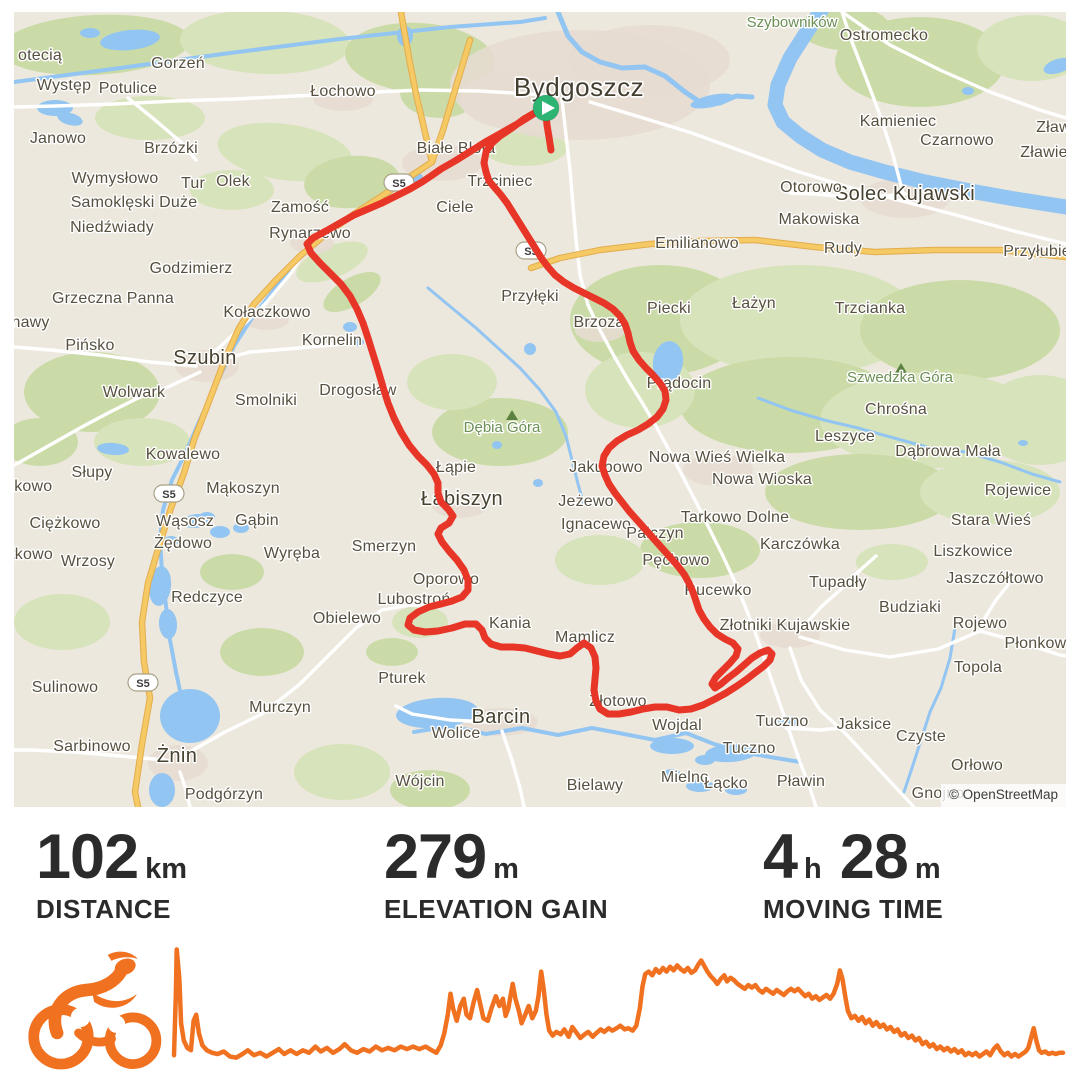 The width and height of the screenshot is (1080, 1080). Describe the element at coordinates (496, 909) in the screenshot. I see `elevation-label: ELEVATION GAIN` at that location.